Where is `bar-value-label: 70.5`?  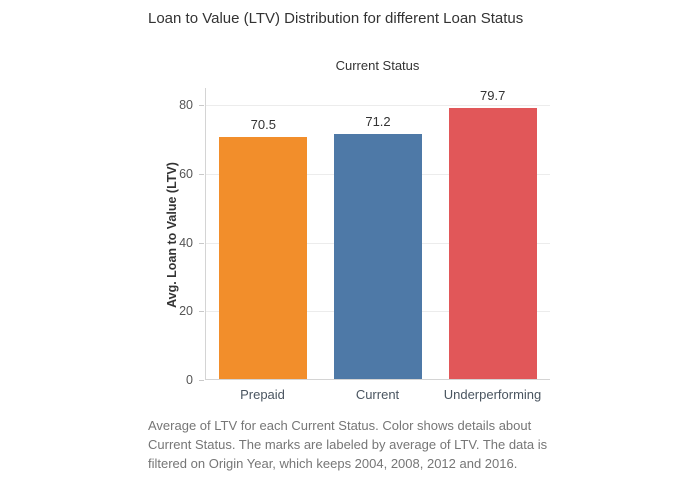
bar-value-label: 70.5 is located at coordinates (263, 124).